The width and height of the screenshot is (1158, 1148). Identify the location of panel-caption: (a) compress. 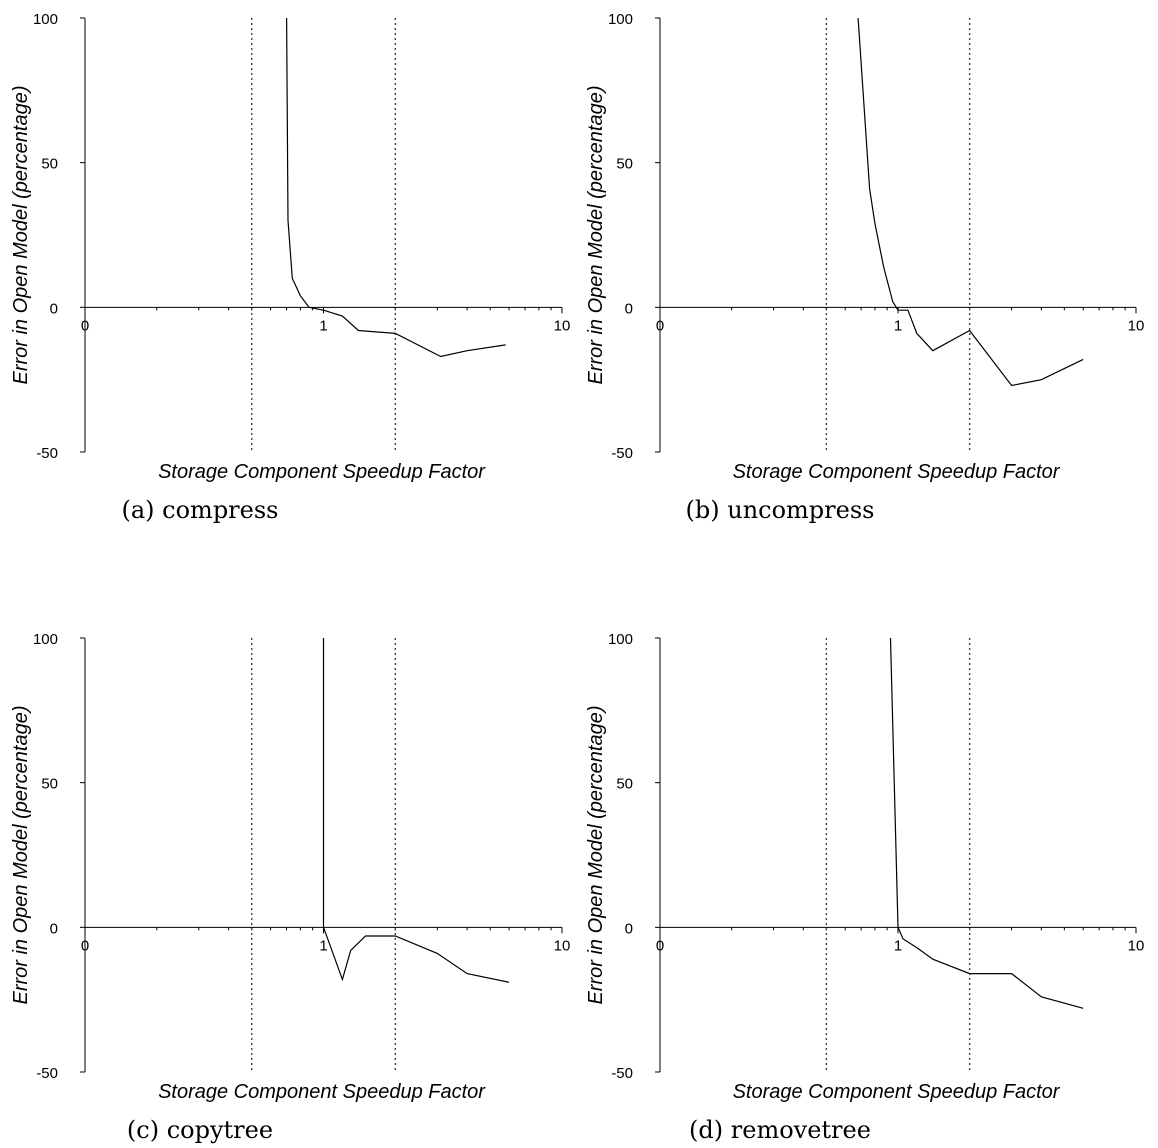
(200, 510).